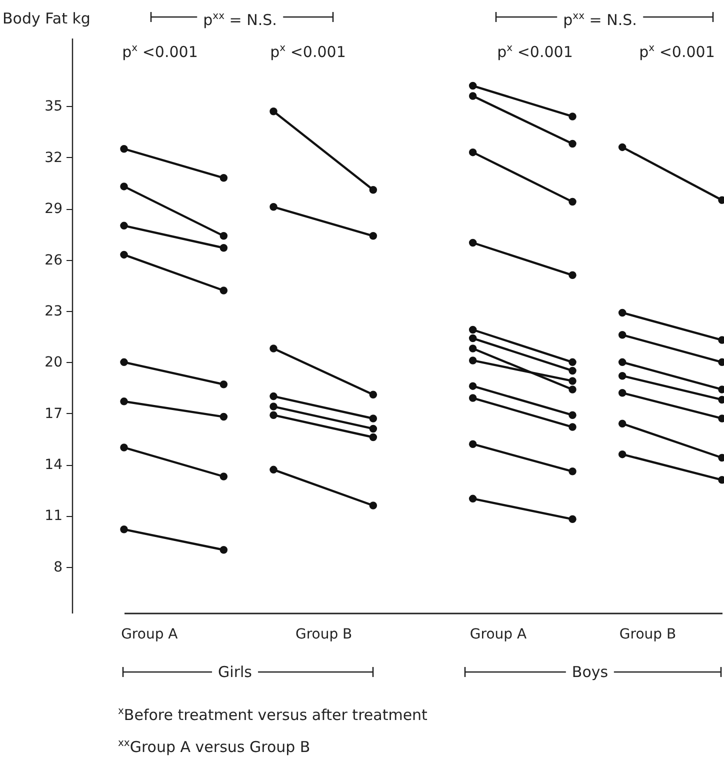  I want to click on text: Girls, so click(235, 672).